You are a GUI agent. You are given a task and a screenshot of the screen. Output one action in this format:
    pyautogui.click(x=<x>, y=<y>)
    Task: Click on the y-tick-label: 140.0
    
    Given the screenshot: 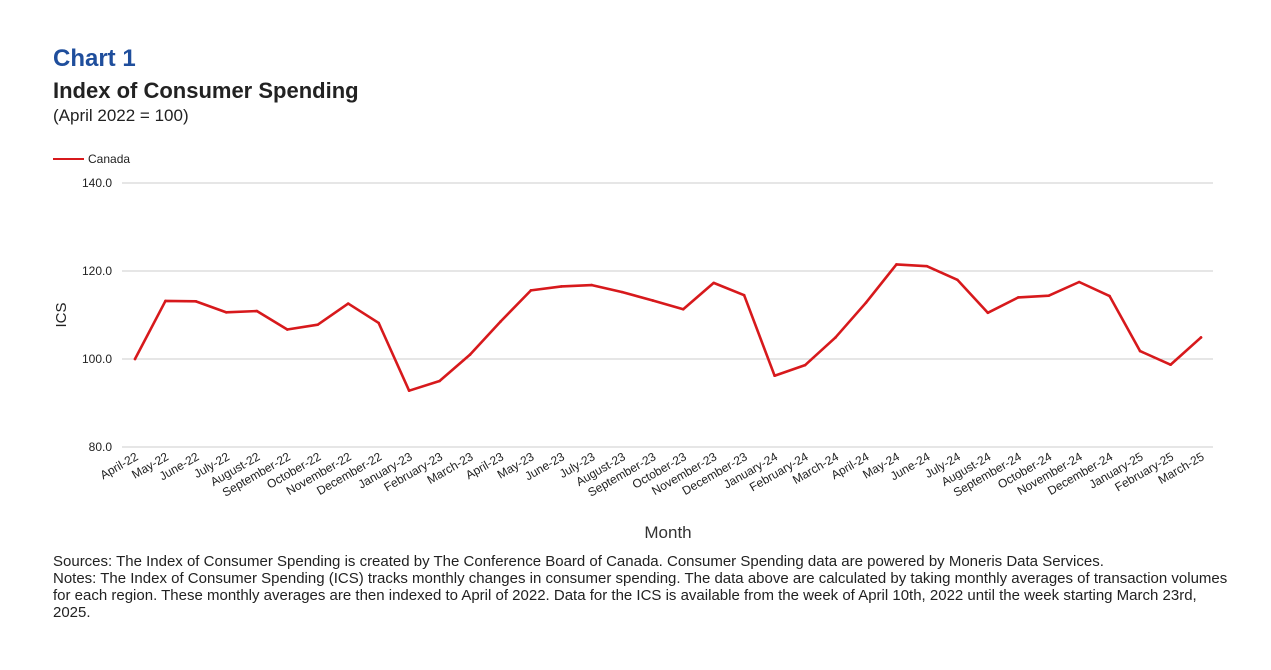 What is the action you would take?
    pyautogui.click(x=97, y=183)
    